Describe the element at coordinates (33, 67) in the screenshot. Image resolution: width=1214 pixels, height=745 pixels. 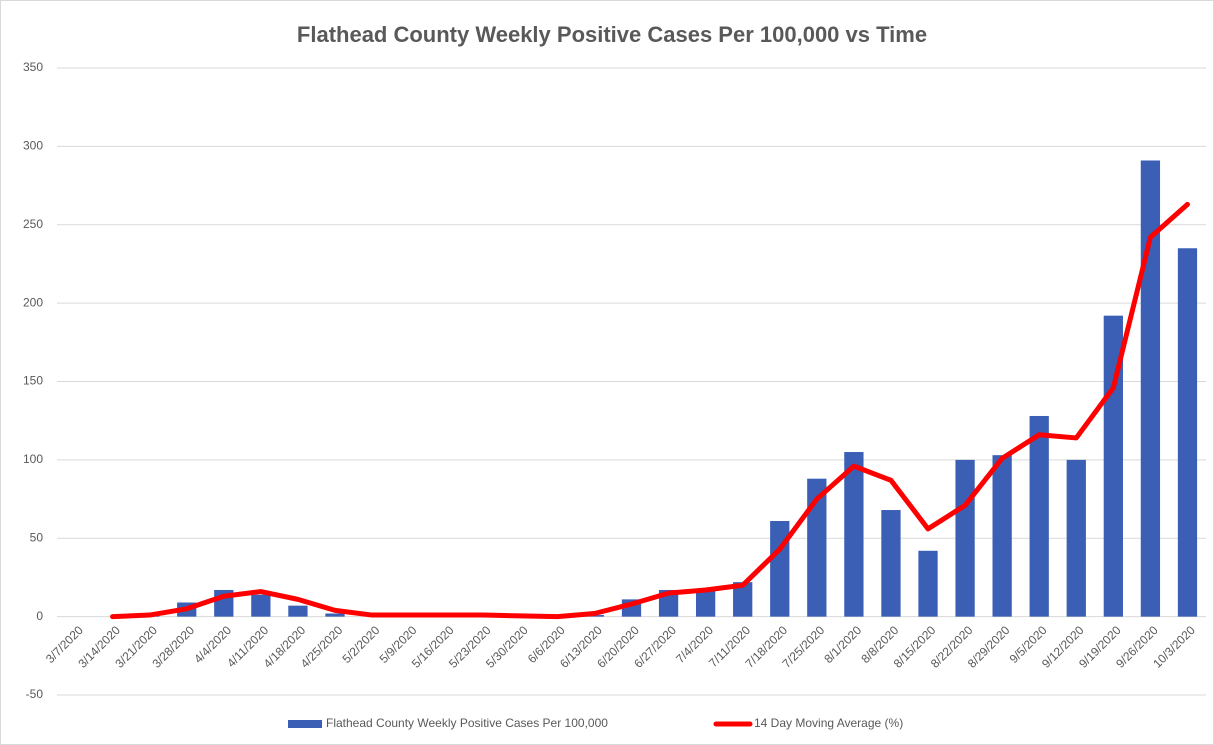
I see `y-tick-label: 350` at that location.